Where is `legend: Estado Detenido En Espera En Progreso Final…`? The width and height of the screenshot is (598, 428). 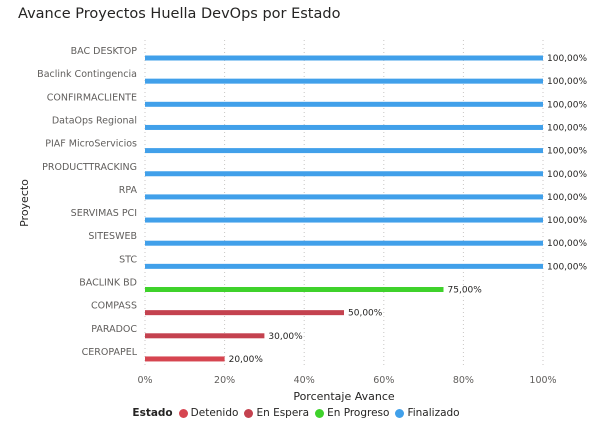
legend: Estado Detenido En Espera En Progreso Final… is located at coordinates (299, 413).